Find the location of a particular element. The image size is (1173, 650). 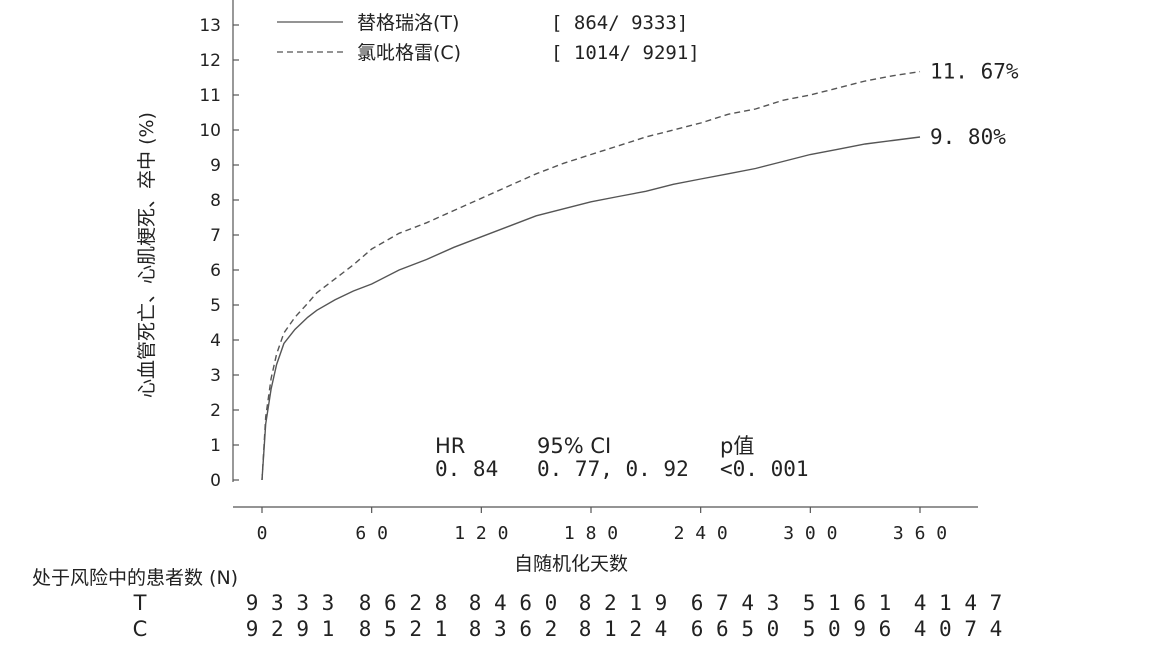

y-tick-label: 5 is located at coordinates (215, 306).